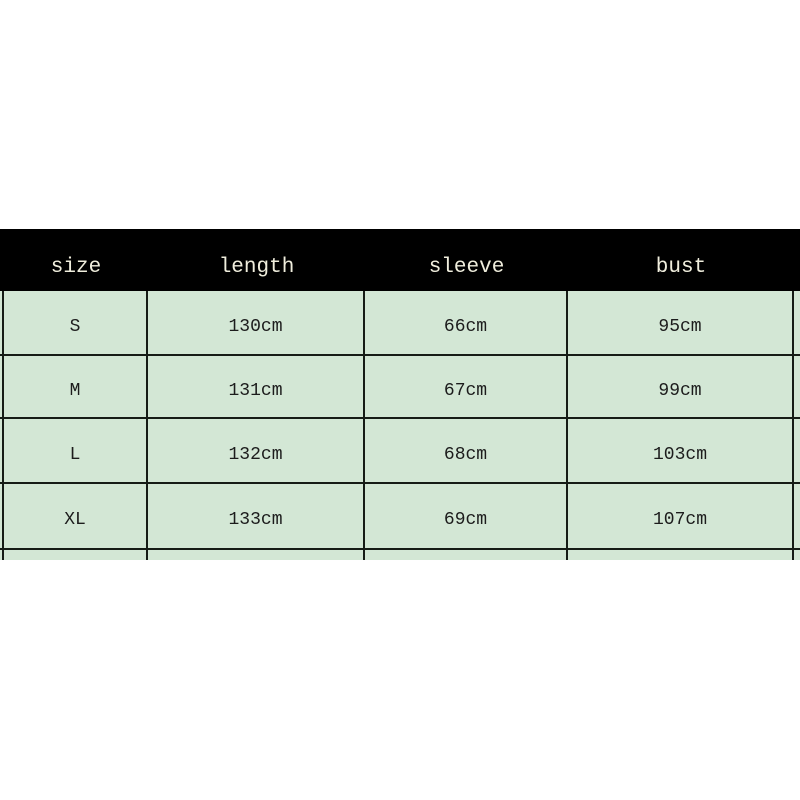 Image resolution: width=800 pixels, height=800 pixels. I want to click on table-row-m: M 131cm 67cm 99cm, so click(400, 387).